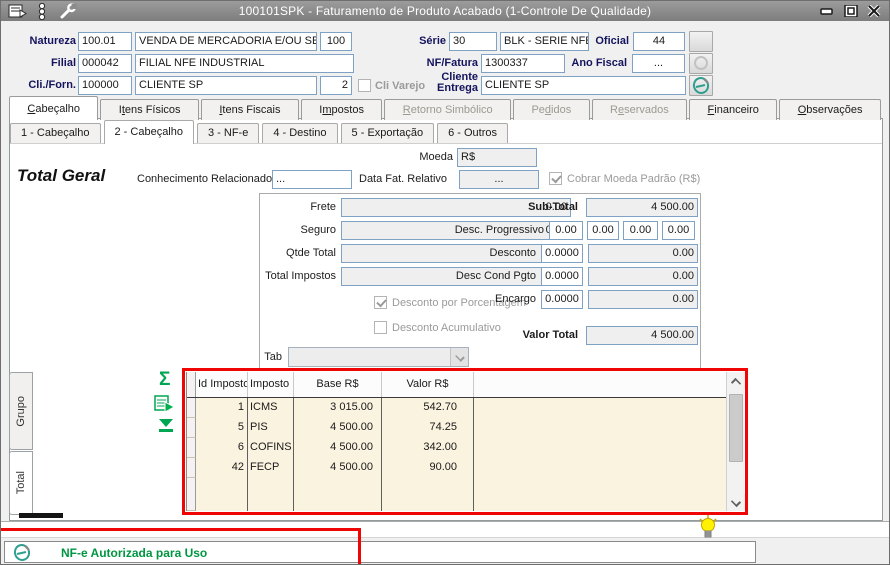 This screenshot has height=565, width=890. Describe the element at coordinates (380, 302) in the screenshot. I see `desconto-porcentagem-checkbox` at that location.